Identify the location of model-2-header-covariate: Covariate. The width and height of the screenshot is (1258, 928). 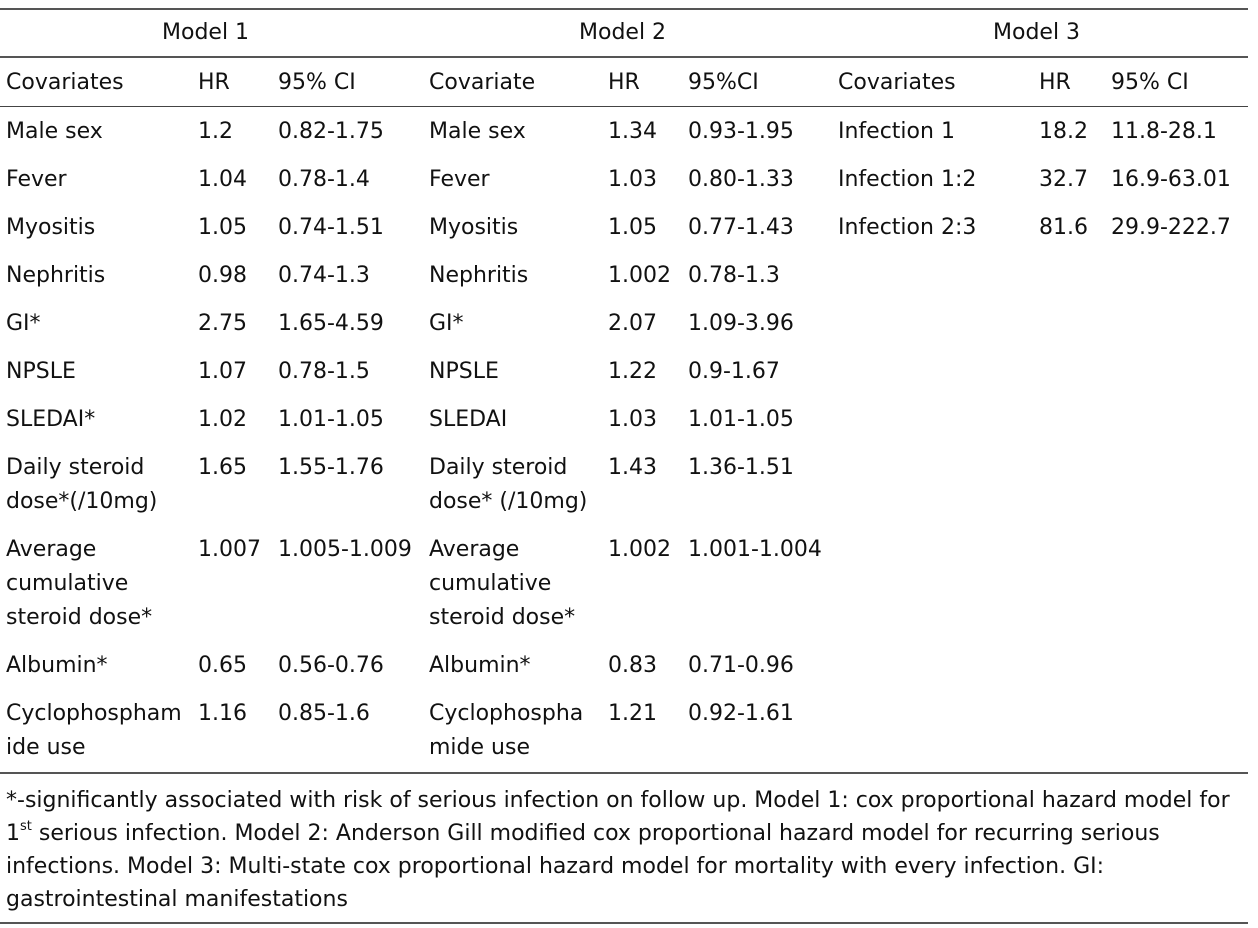
(482, 82).